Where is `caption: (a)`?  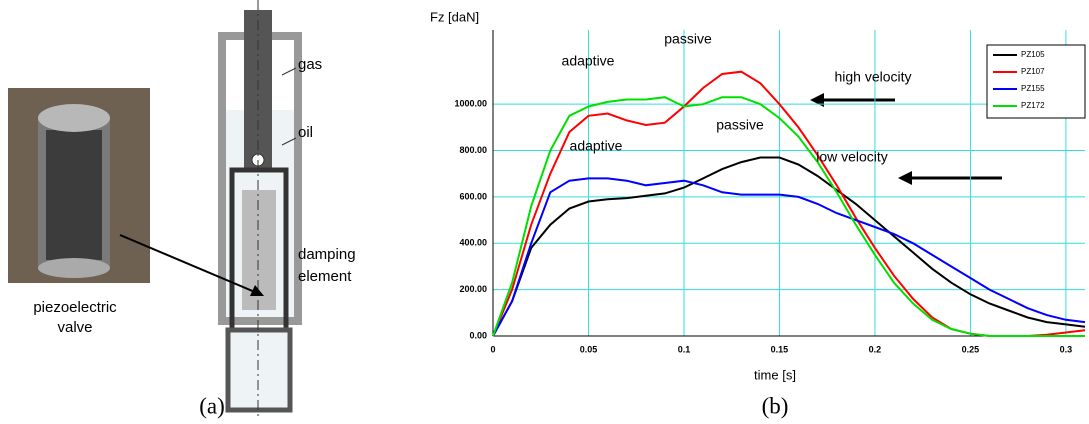 caption: (a) is located at coordinates (212, 405).